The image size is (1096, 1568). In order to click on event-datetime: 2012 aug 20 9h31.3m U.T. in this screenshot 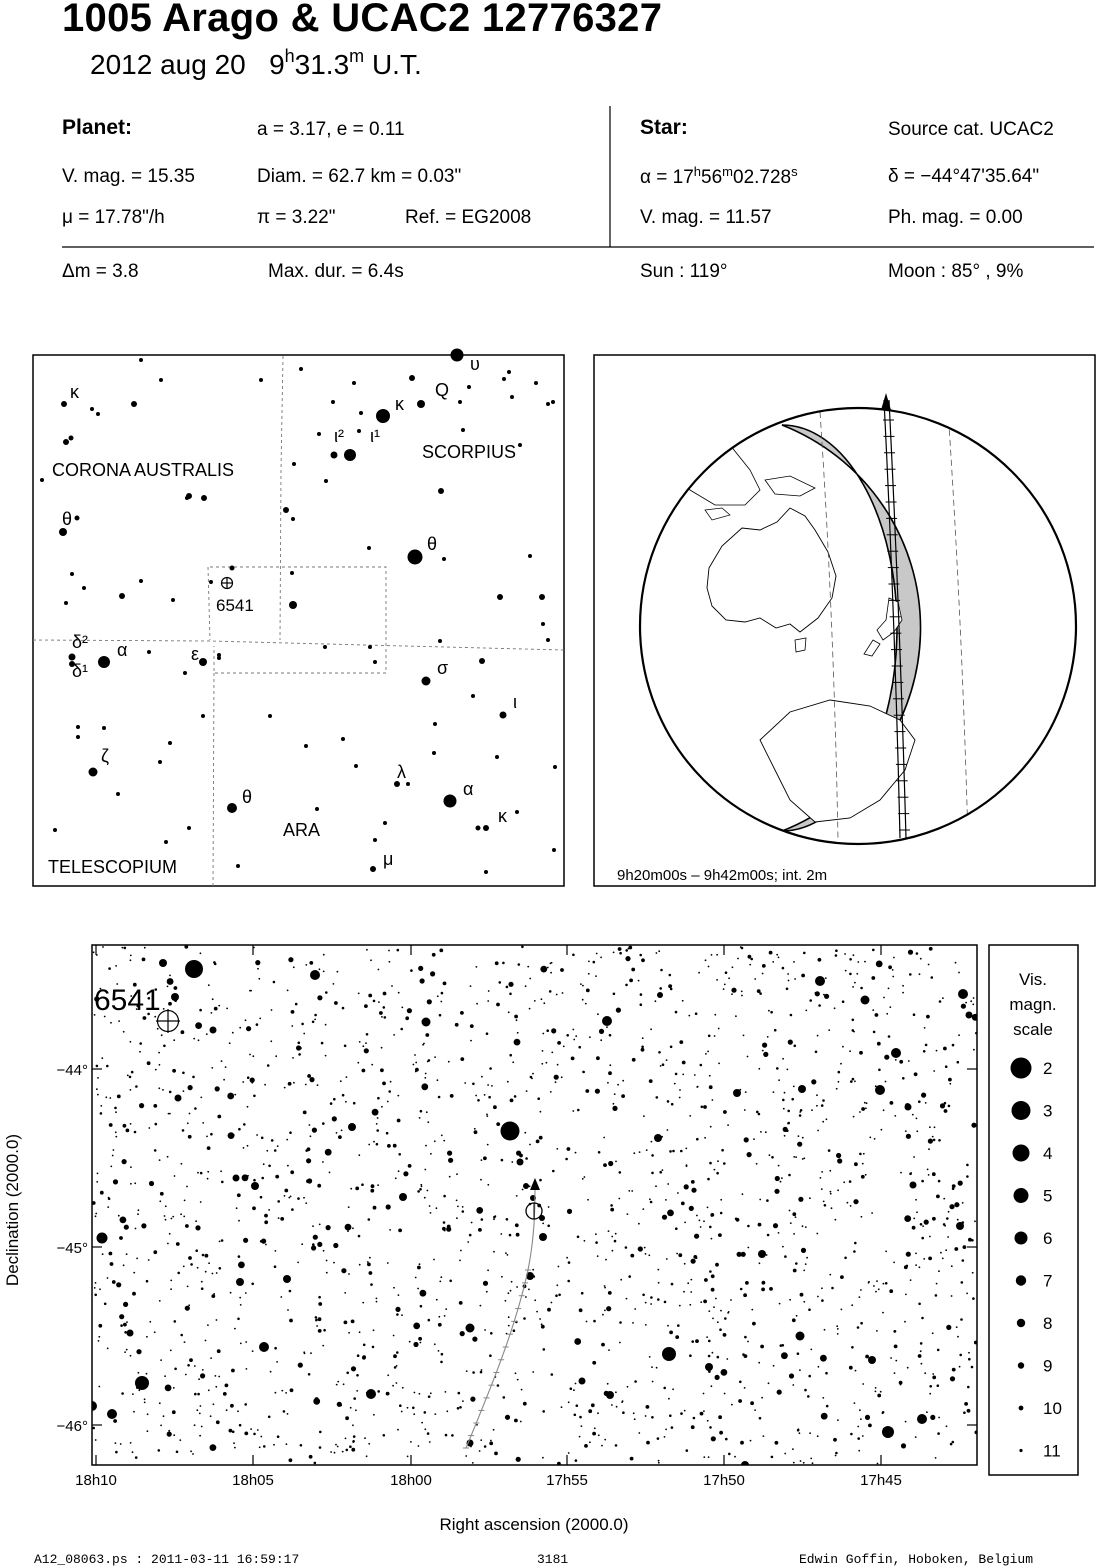, I will do `click(256, 63)`.